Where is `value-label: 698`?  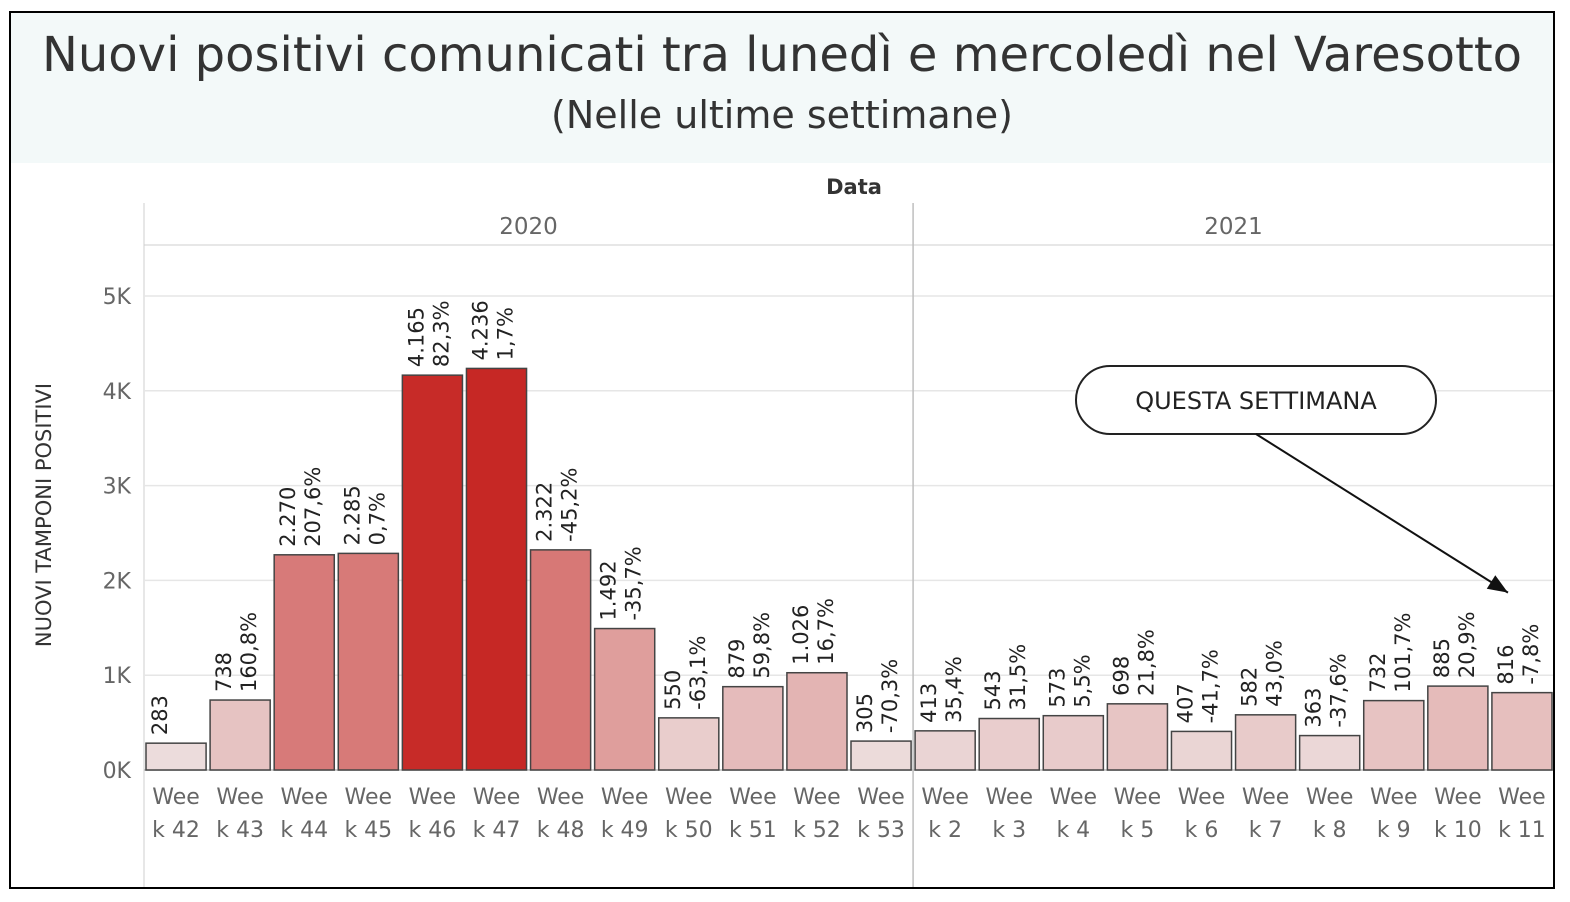
value-label: 698 is located at coordinates (1121, 676).